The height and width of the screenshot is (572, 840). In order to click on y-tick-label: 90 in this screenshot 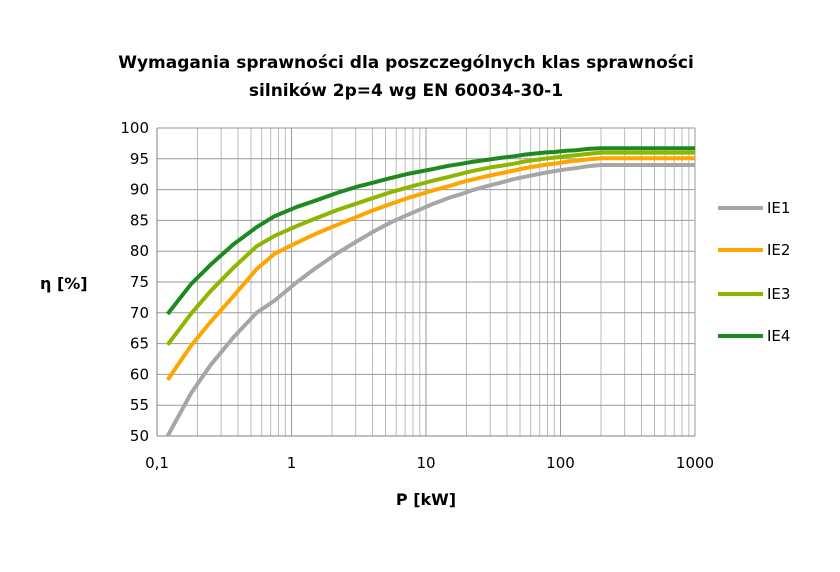, I will do `click(139, 190)`.